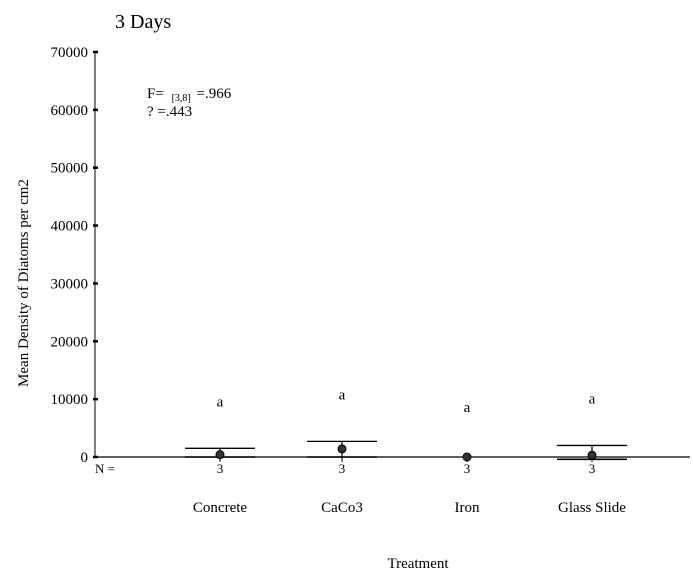  What do you see at coordinates (155, 94) in the screenshot?
I see `f-label: F=` at bounding box center [155, 94].